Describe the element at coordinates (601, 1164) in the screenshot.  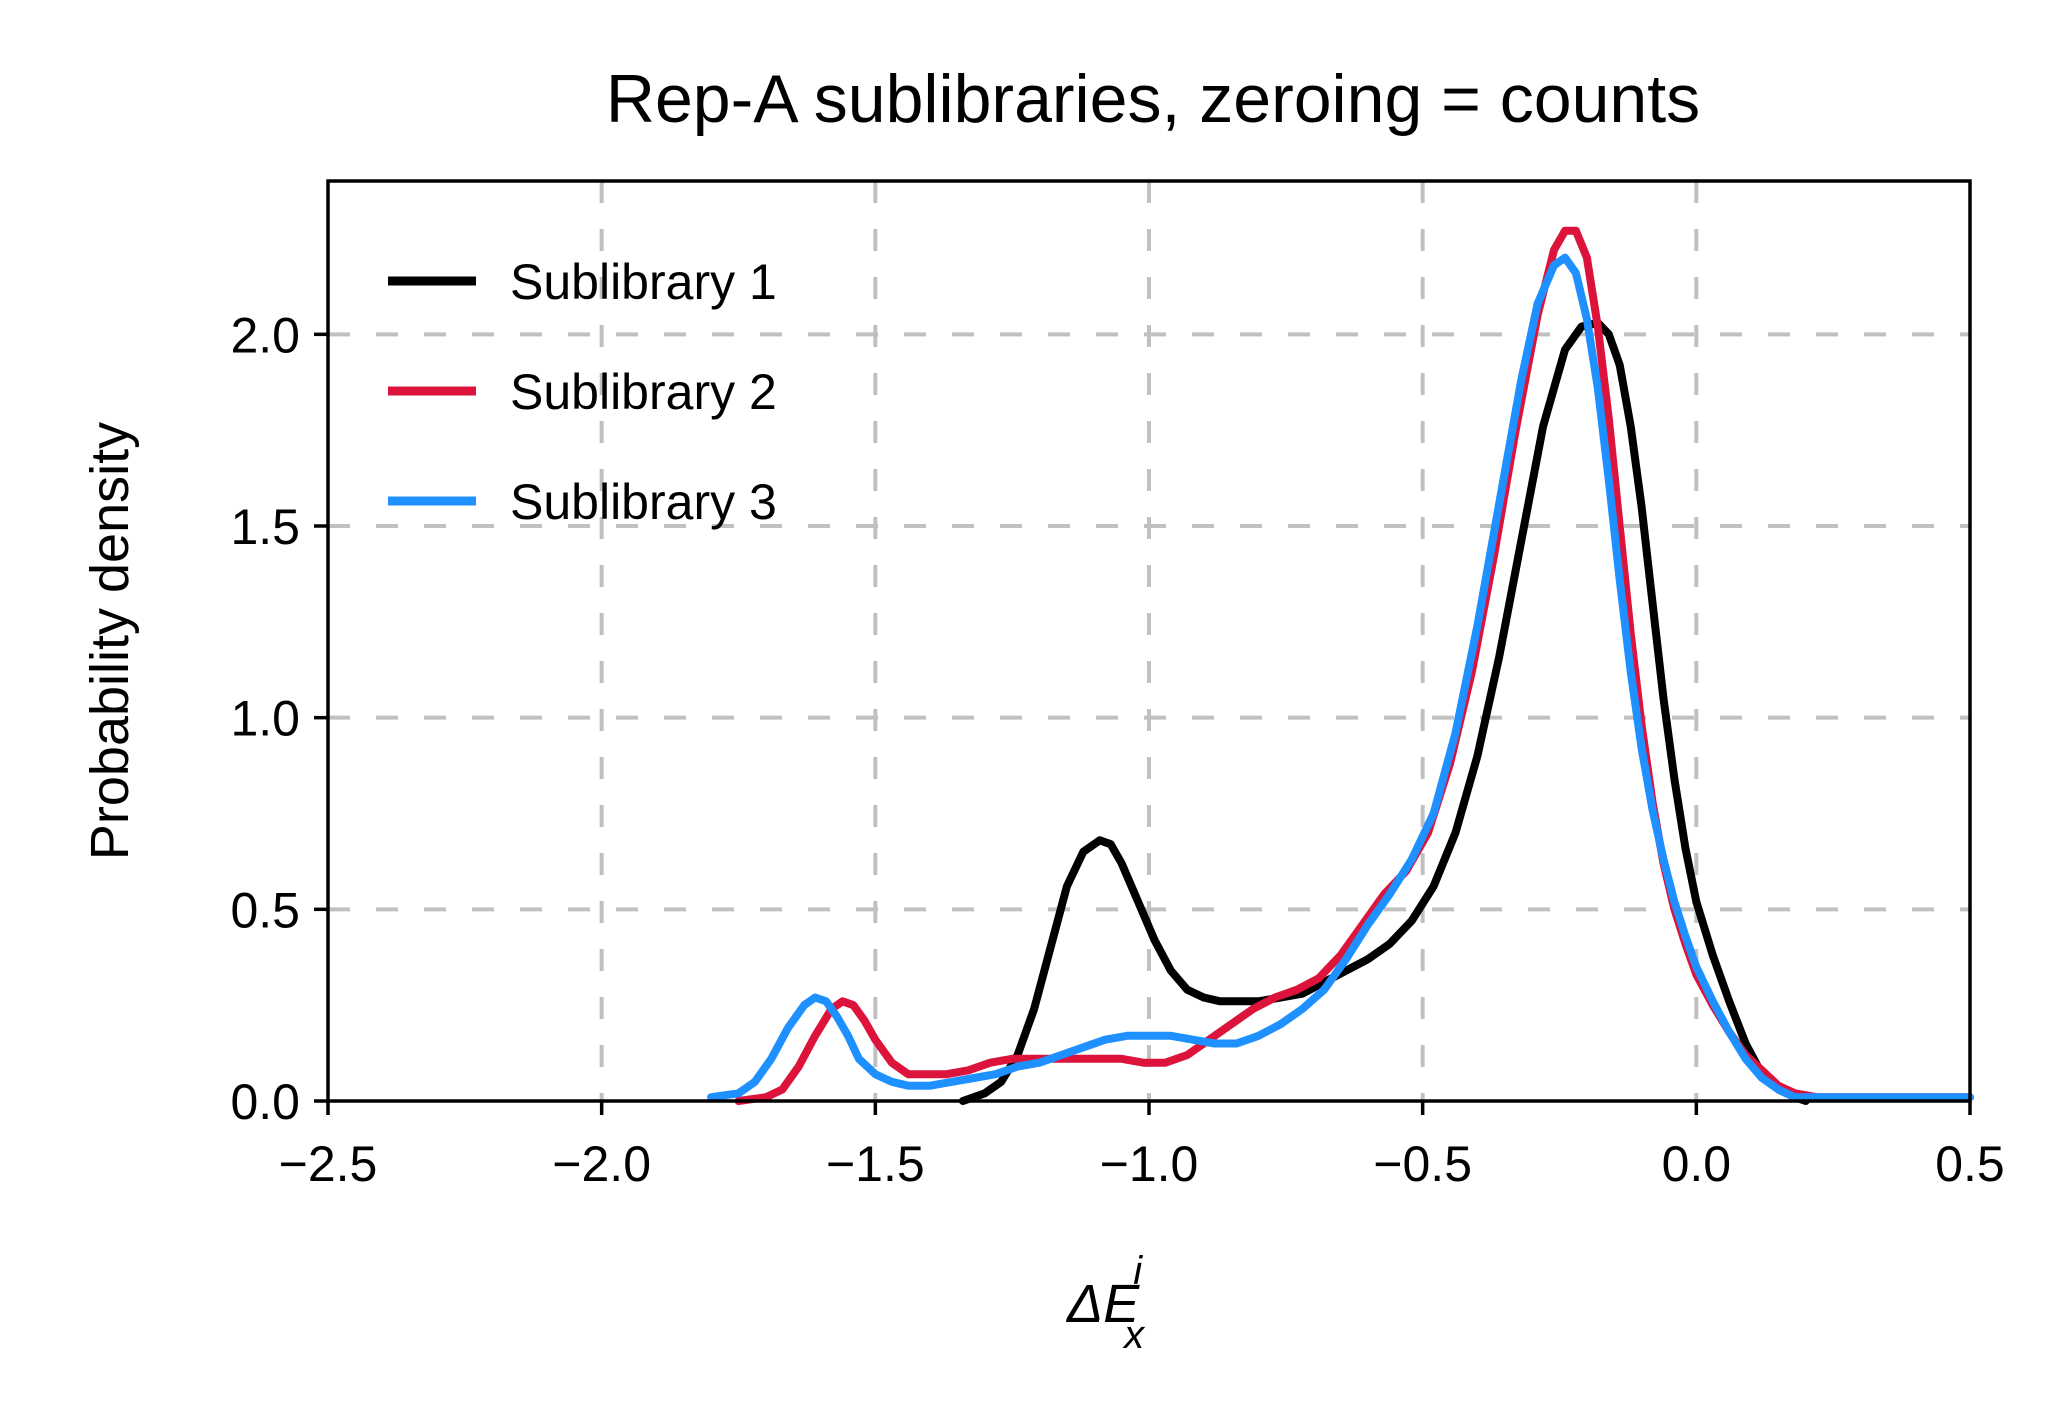
I see `x-tick-label: −2.0` at that location.